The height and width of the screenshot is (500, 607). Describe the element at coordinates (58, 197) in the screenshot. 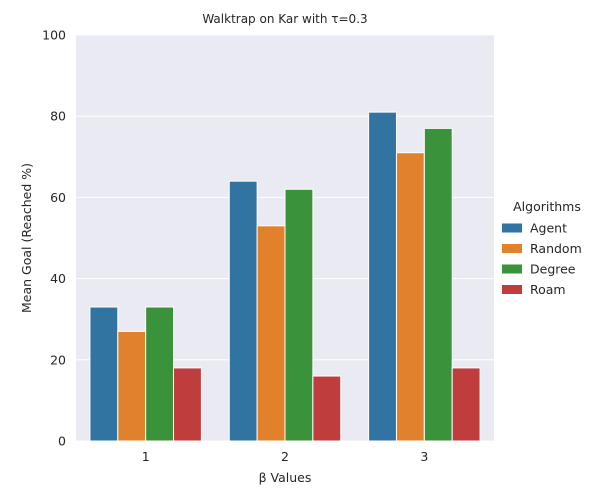

I see `y-tick-label: 60` at that location.